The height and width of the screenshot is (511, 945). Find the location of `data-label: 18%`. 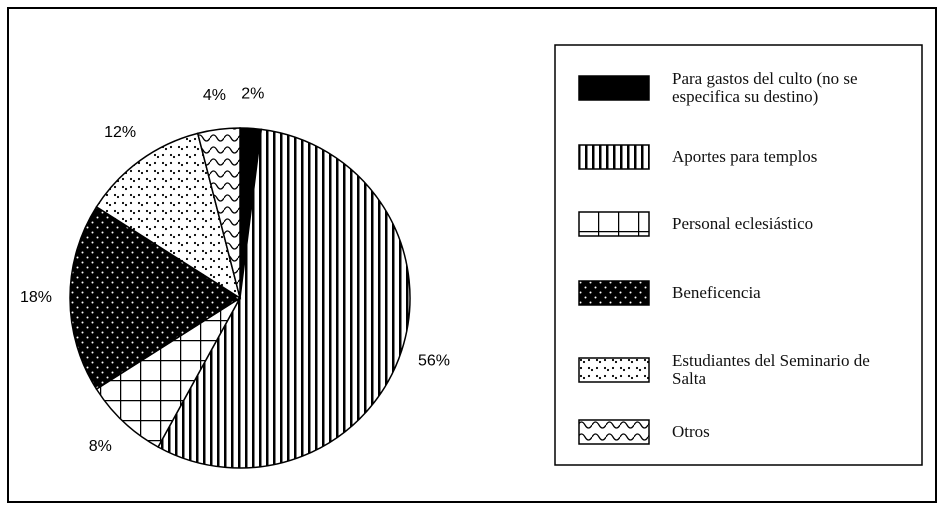

data-label: 18% is located at coordinates (36, 297).